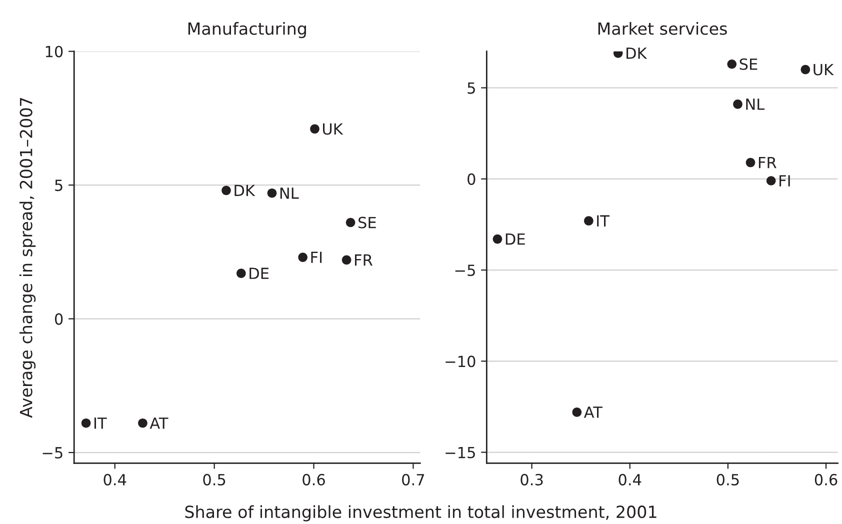  I want to click on x-tick-label: 0.7, so click(413, 480).